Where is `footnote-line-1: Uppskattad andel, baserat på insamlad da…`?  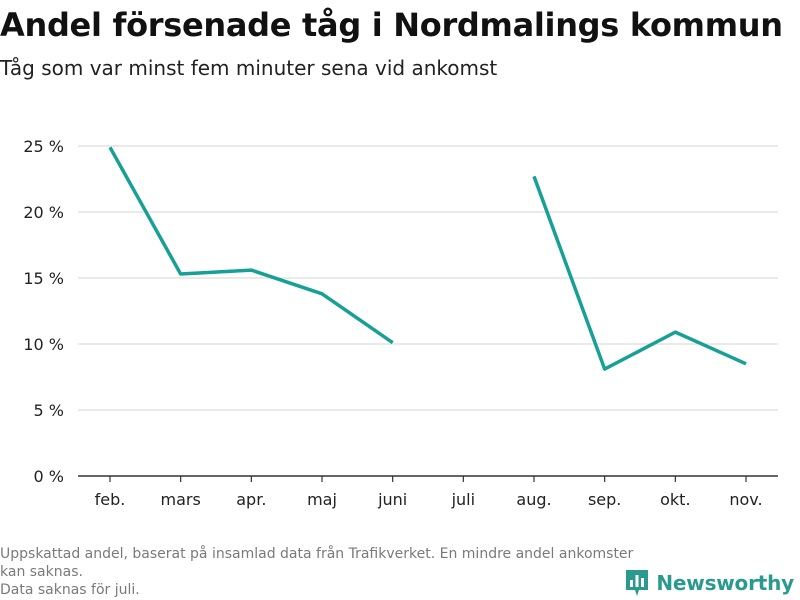
footnote-line-1: Uppskattad andel, baserat på insamlad da… is located at coordinates (317, 563).